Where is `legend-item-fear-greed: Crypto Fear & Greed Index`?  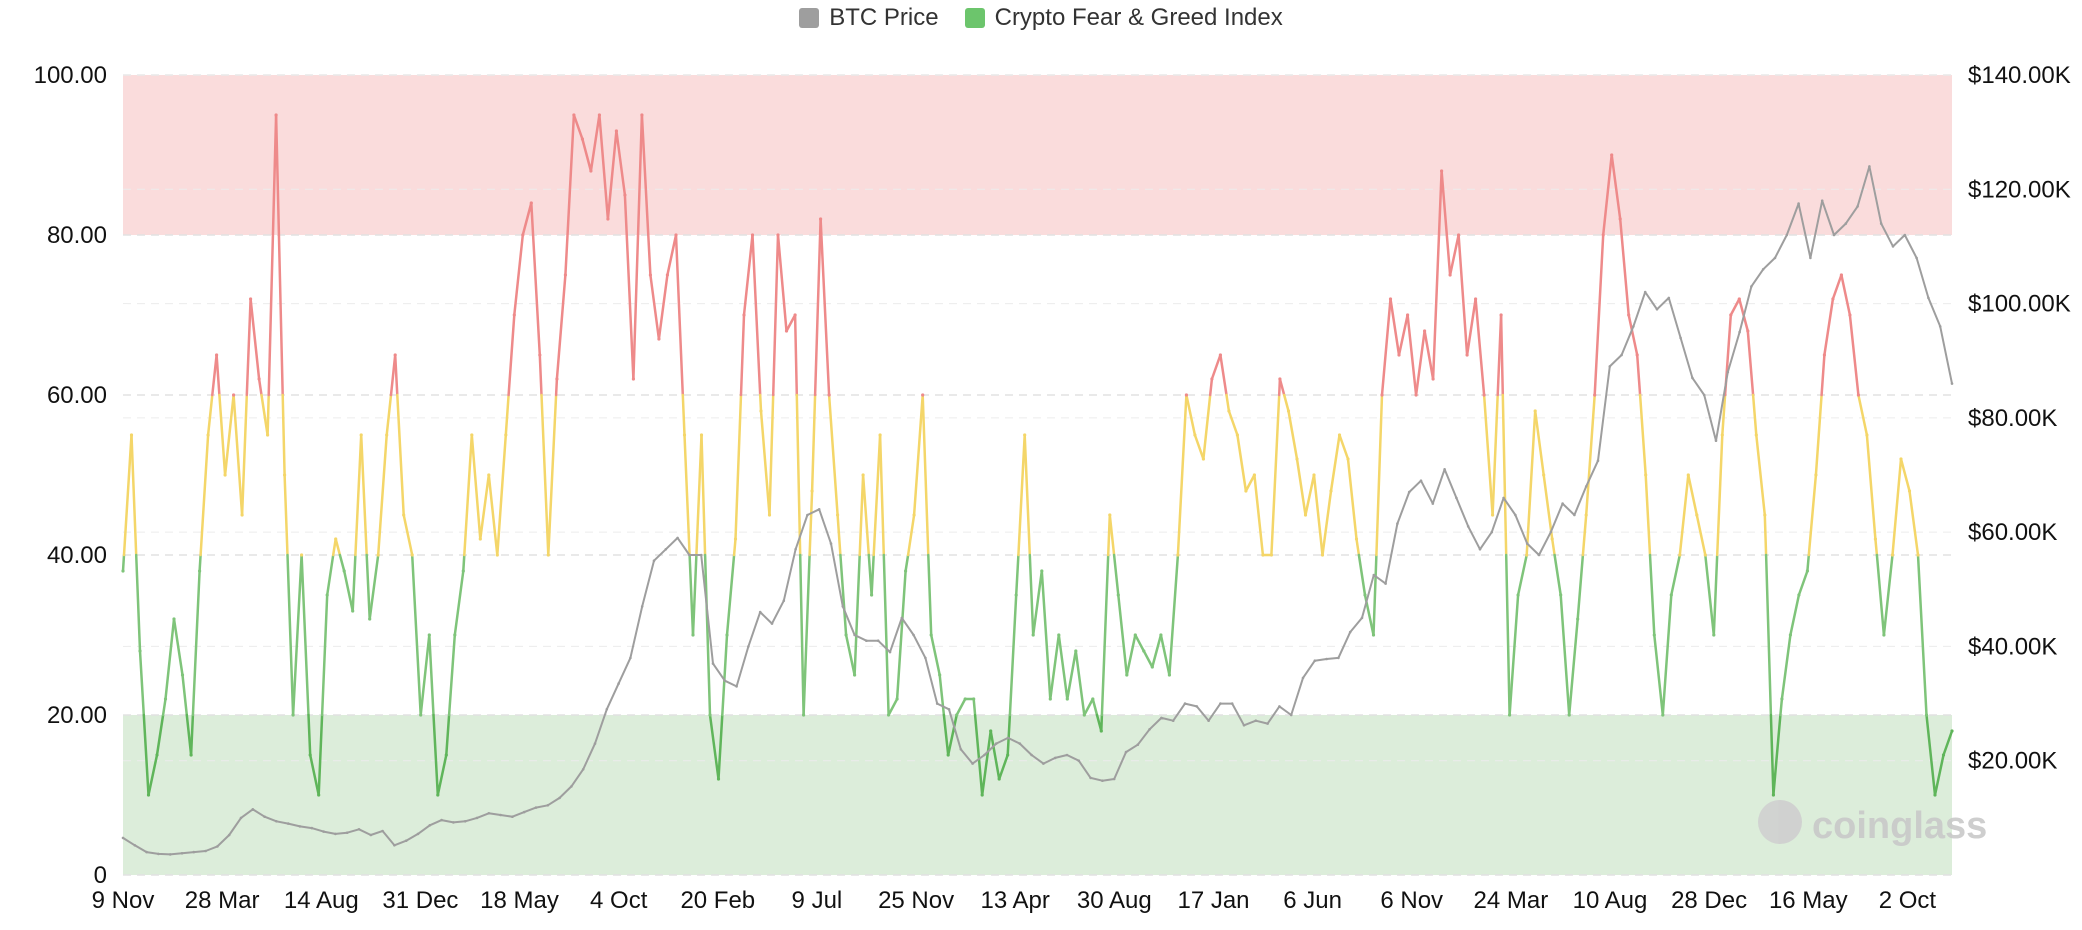 legend-item-fear-greed: Crypto Fear & Greed Index is located at coordinates (1123, 18).